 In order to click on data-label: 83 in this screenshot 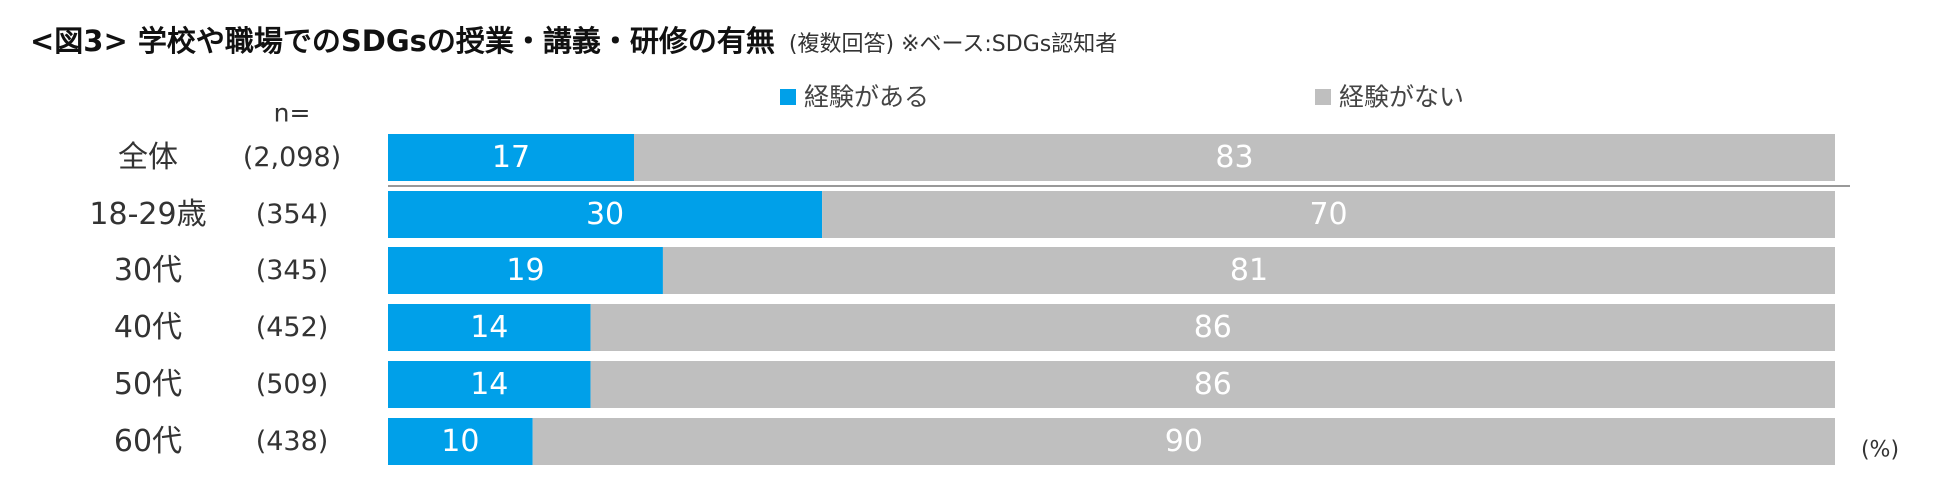, I will do `click(1234, 157)`.